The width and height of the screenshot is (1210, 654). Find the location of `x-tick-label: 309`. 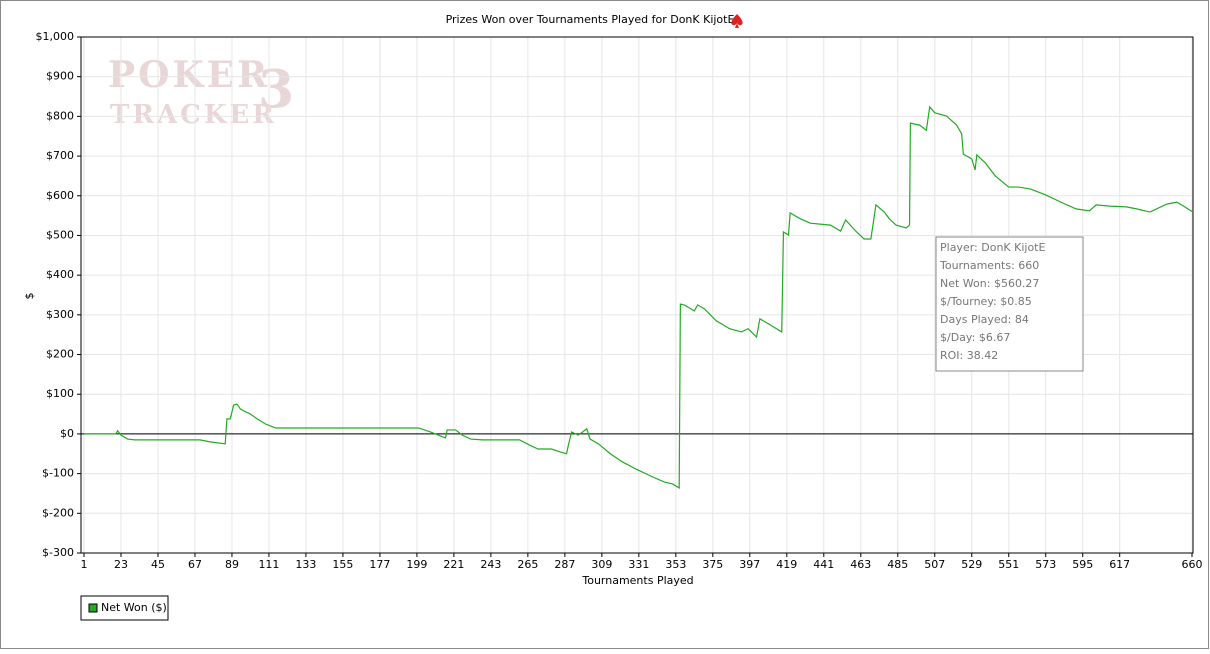

x-tick-label: 309 is located at coordinates (601, 564).